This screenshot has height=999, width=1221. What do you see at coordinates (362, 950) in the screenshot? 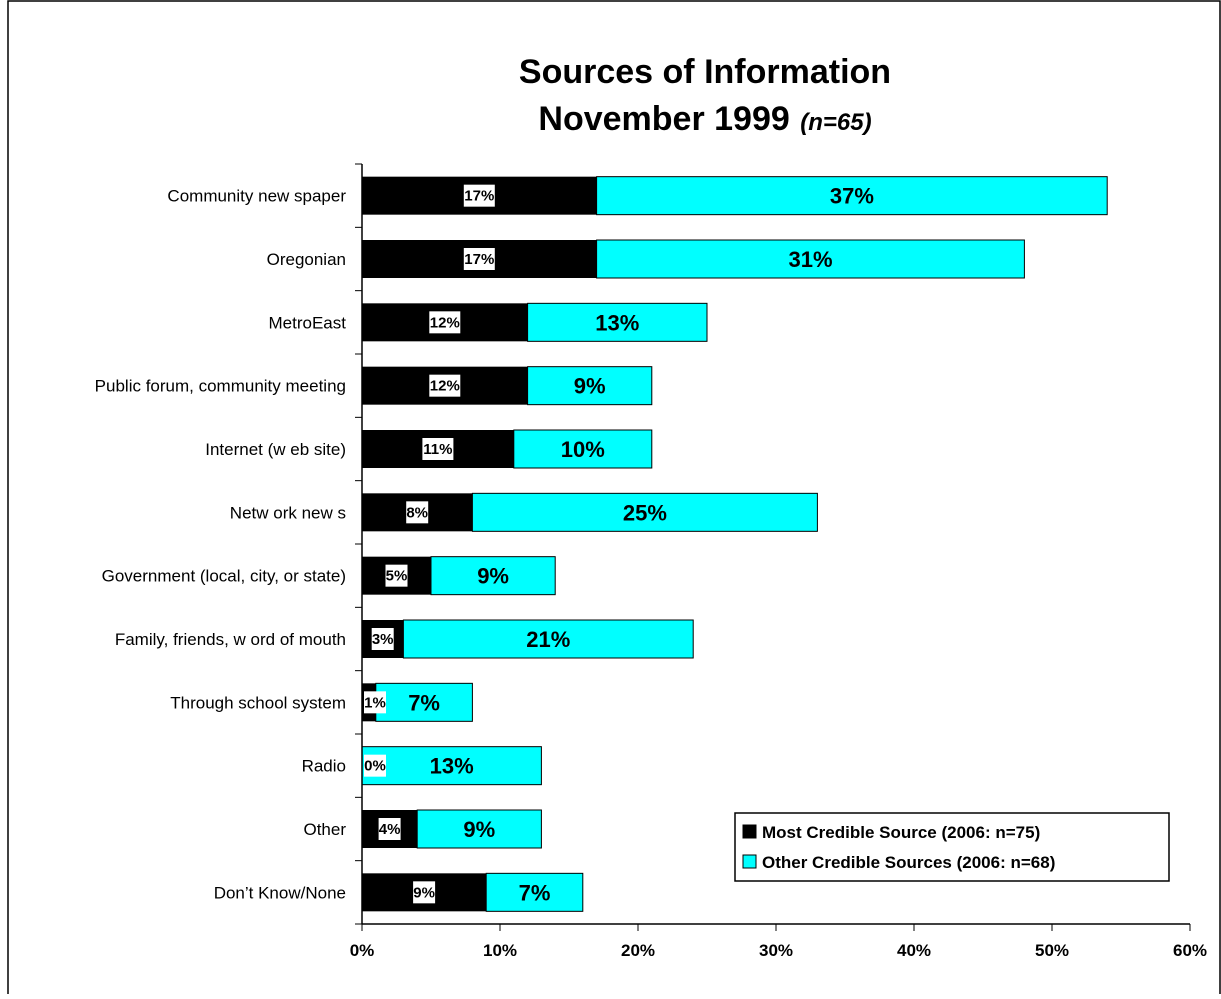
I see `x-tick-label: 0%` at bounding box center [362, 950].